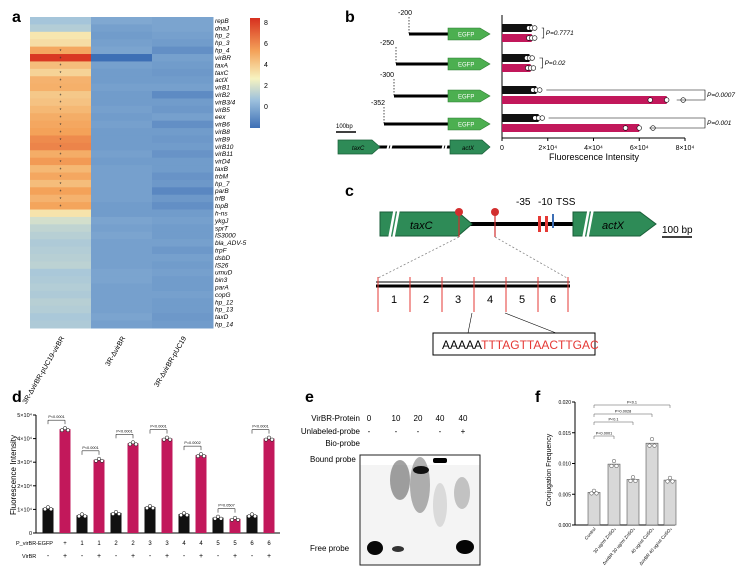 This screenshot has width=750, height=577. Describe the element at coordinates (418, 418) in the screenshot. I see `lane-protein-value: 20` at that location.